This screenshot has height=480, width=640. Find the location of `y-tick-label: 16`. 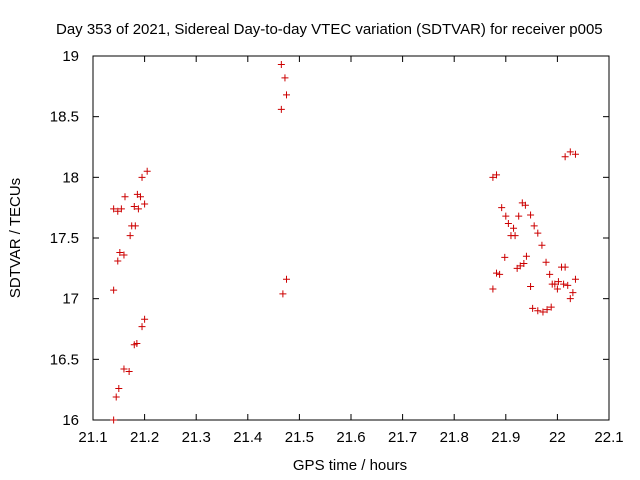

y-tick-label: 16 is located at coordinates (70, 420).